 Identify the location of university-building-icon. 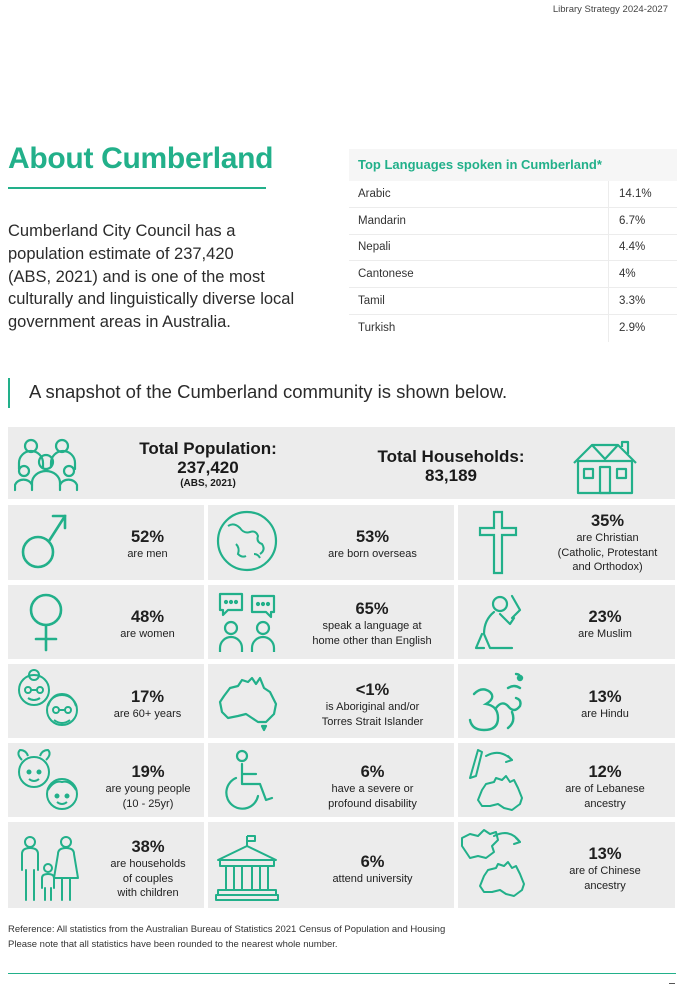
(247, 868).